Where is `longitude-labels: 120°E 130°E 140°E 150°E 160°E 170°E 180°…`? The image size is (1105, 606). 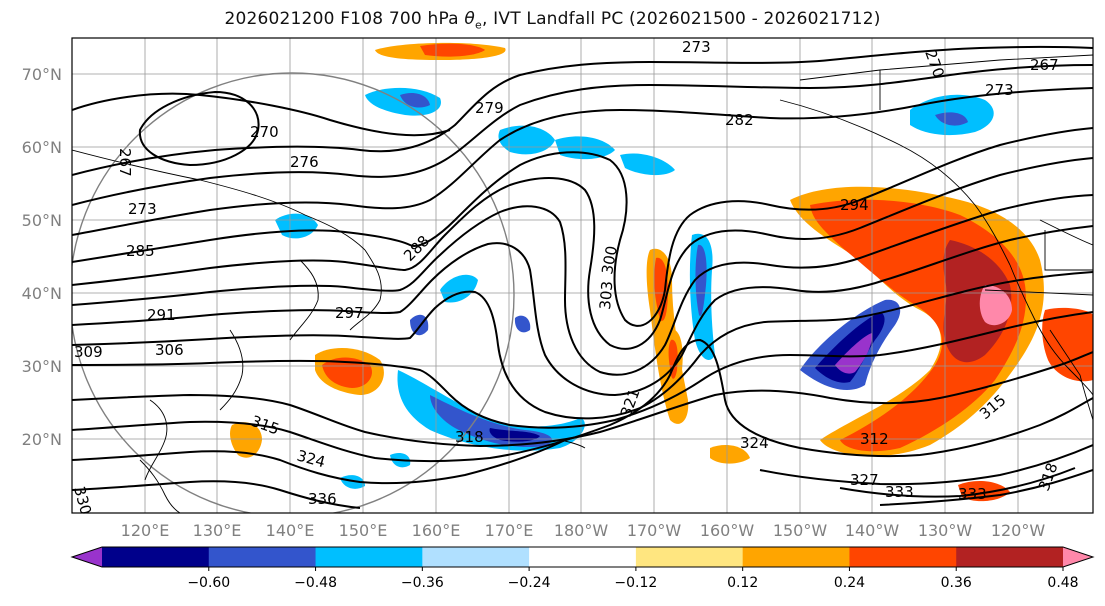 longitude-labels: 120°E 130°E 140°E 150°E 160°E 170°E 180°… is located at coordinates (583, 530).